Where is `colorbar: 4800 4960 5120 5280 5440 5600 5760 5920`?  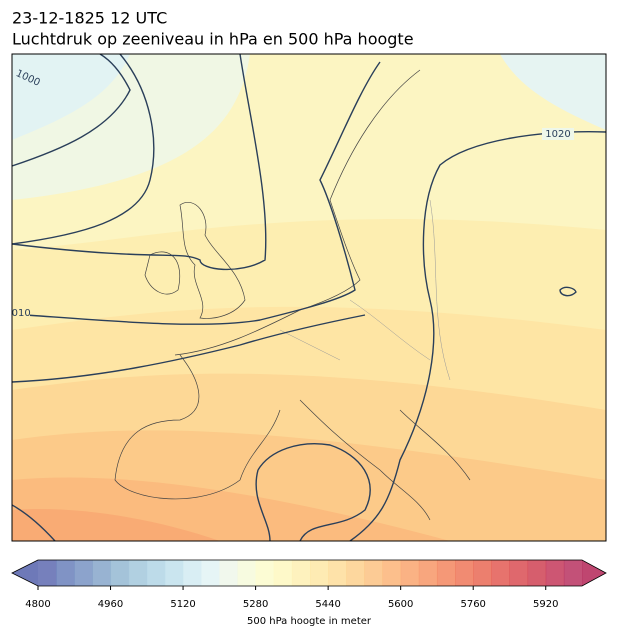 colorbar: 4800 4960 5120 5280 5440 5600 5760 5920 is located at coordinates (309, 584).